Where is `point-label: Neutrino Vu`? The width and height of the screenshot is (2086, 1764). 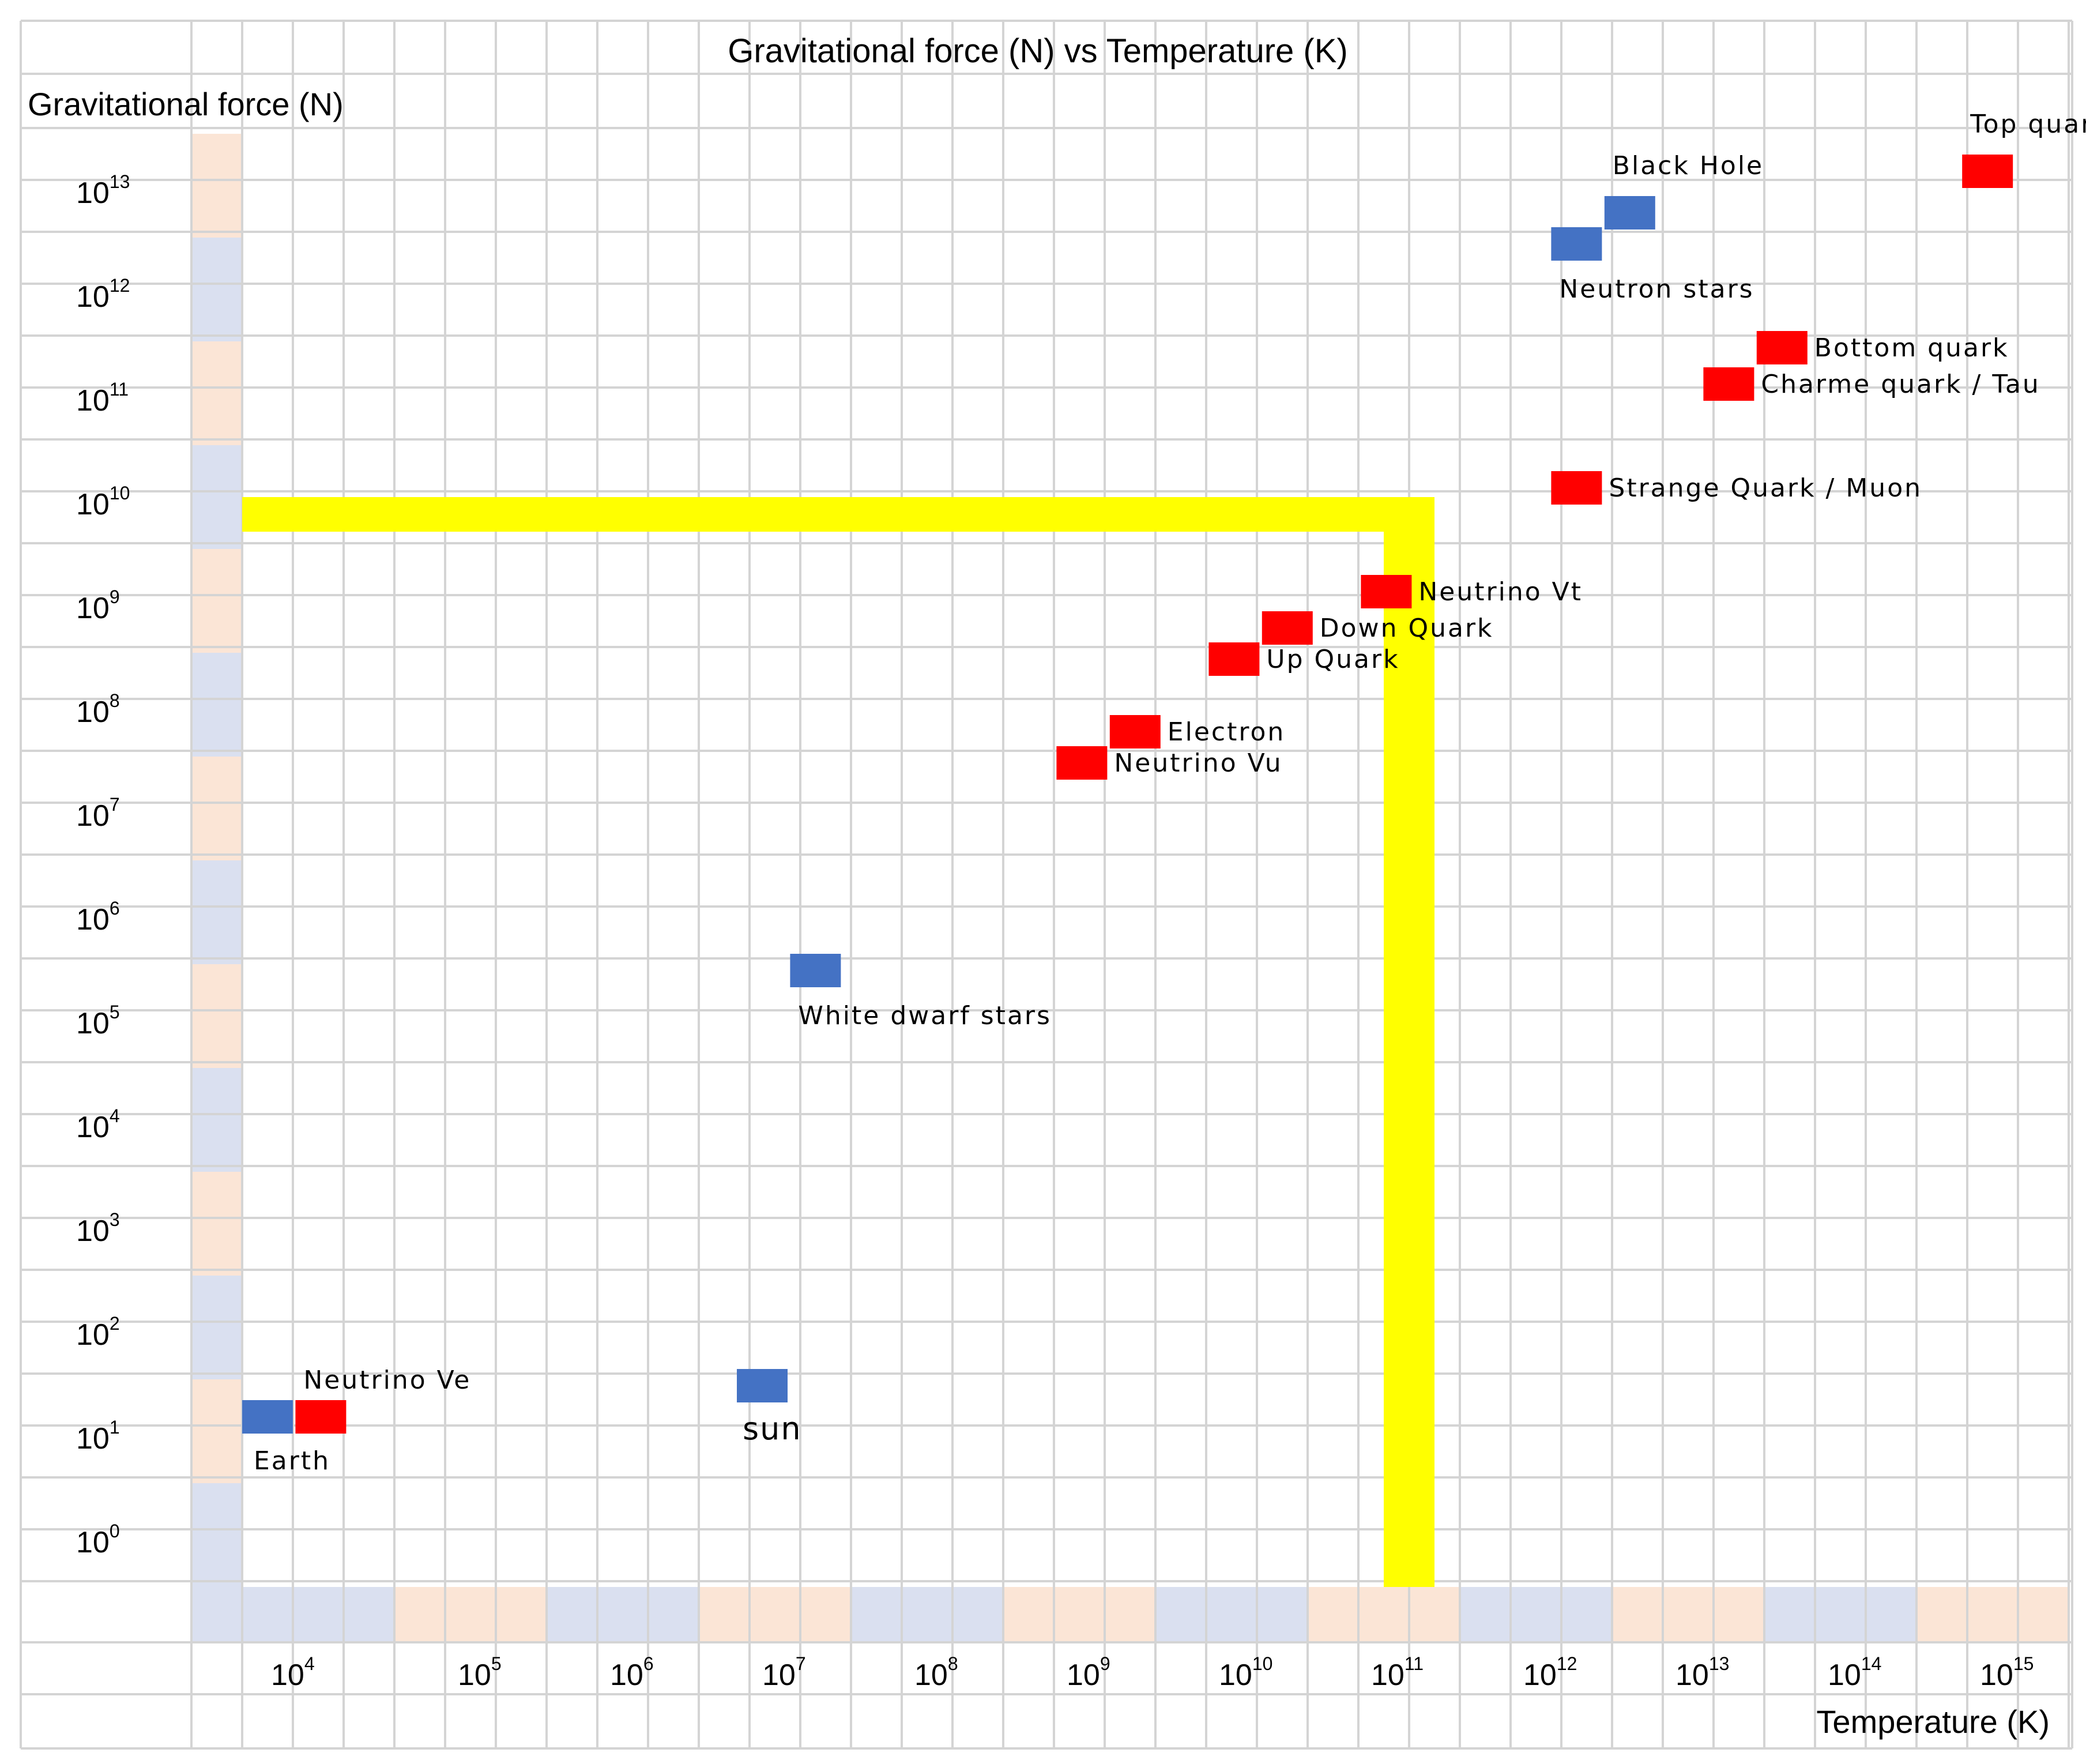
point-label: Neutrino Vu is located at coordinates (1198, 764).